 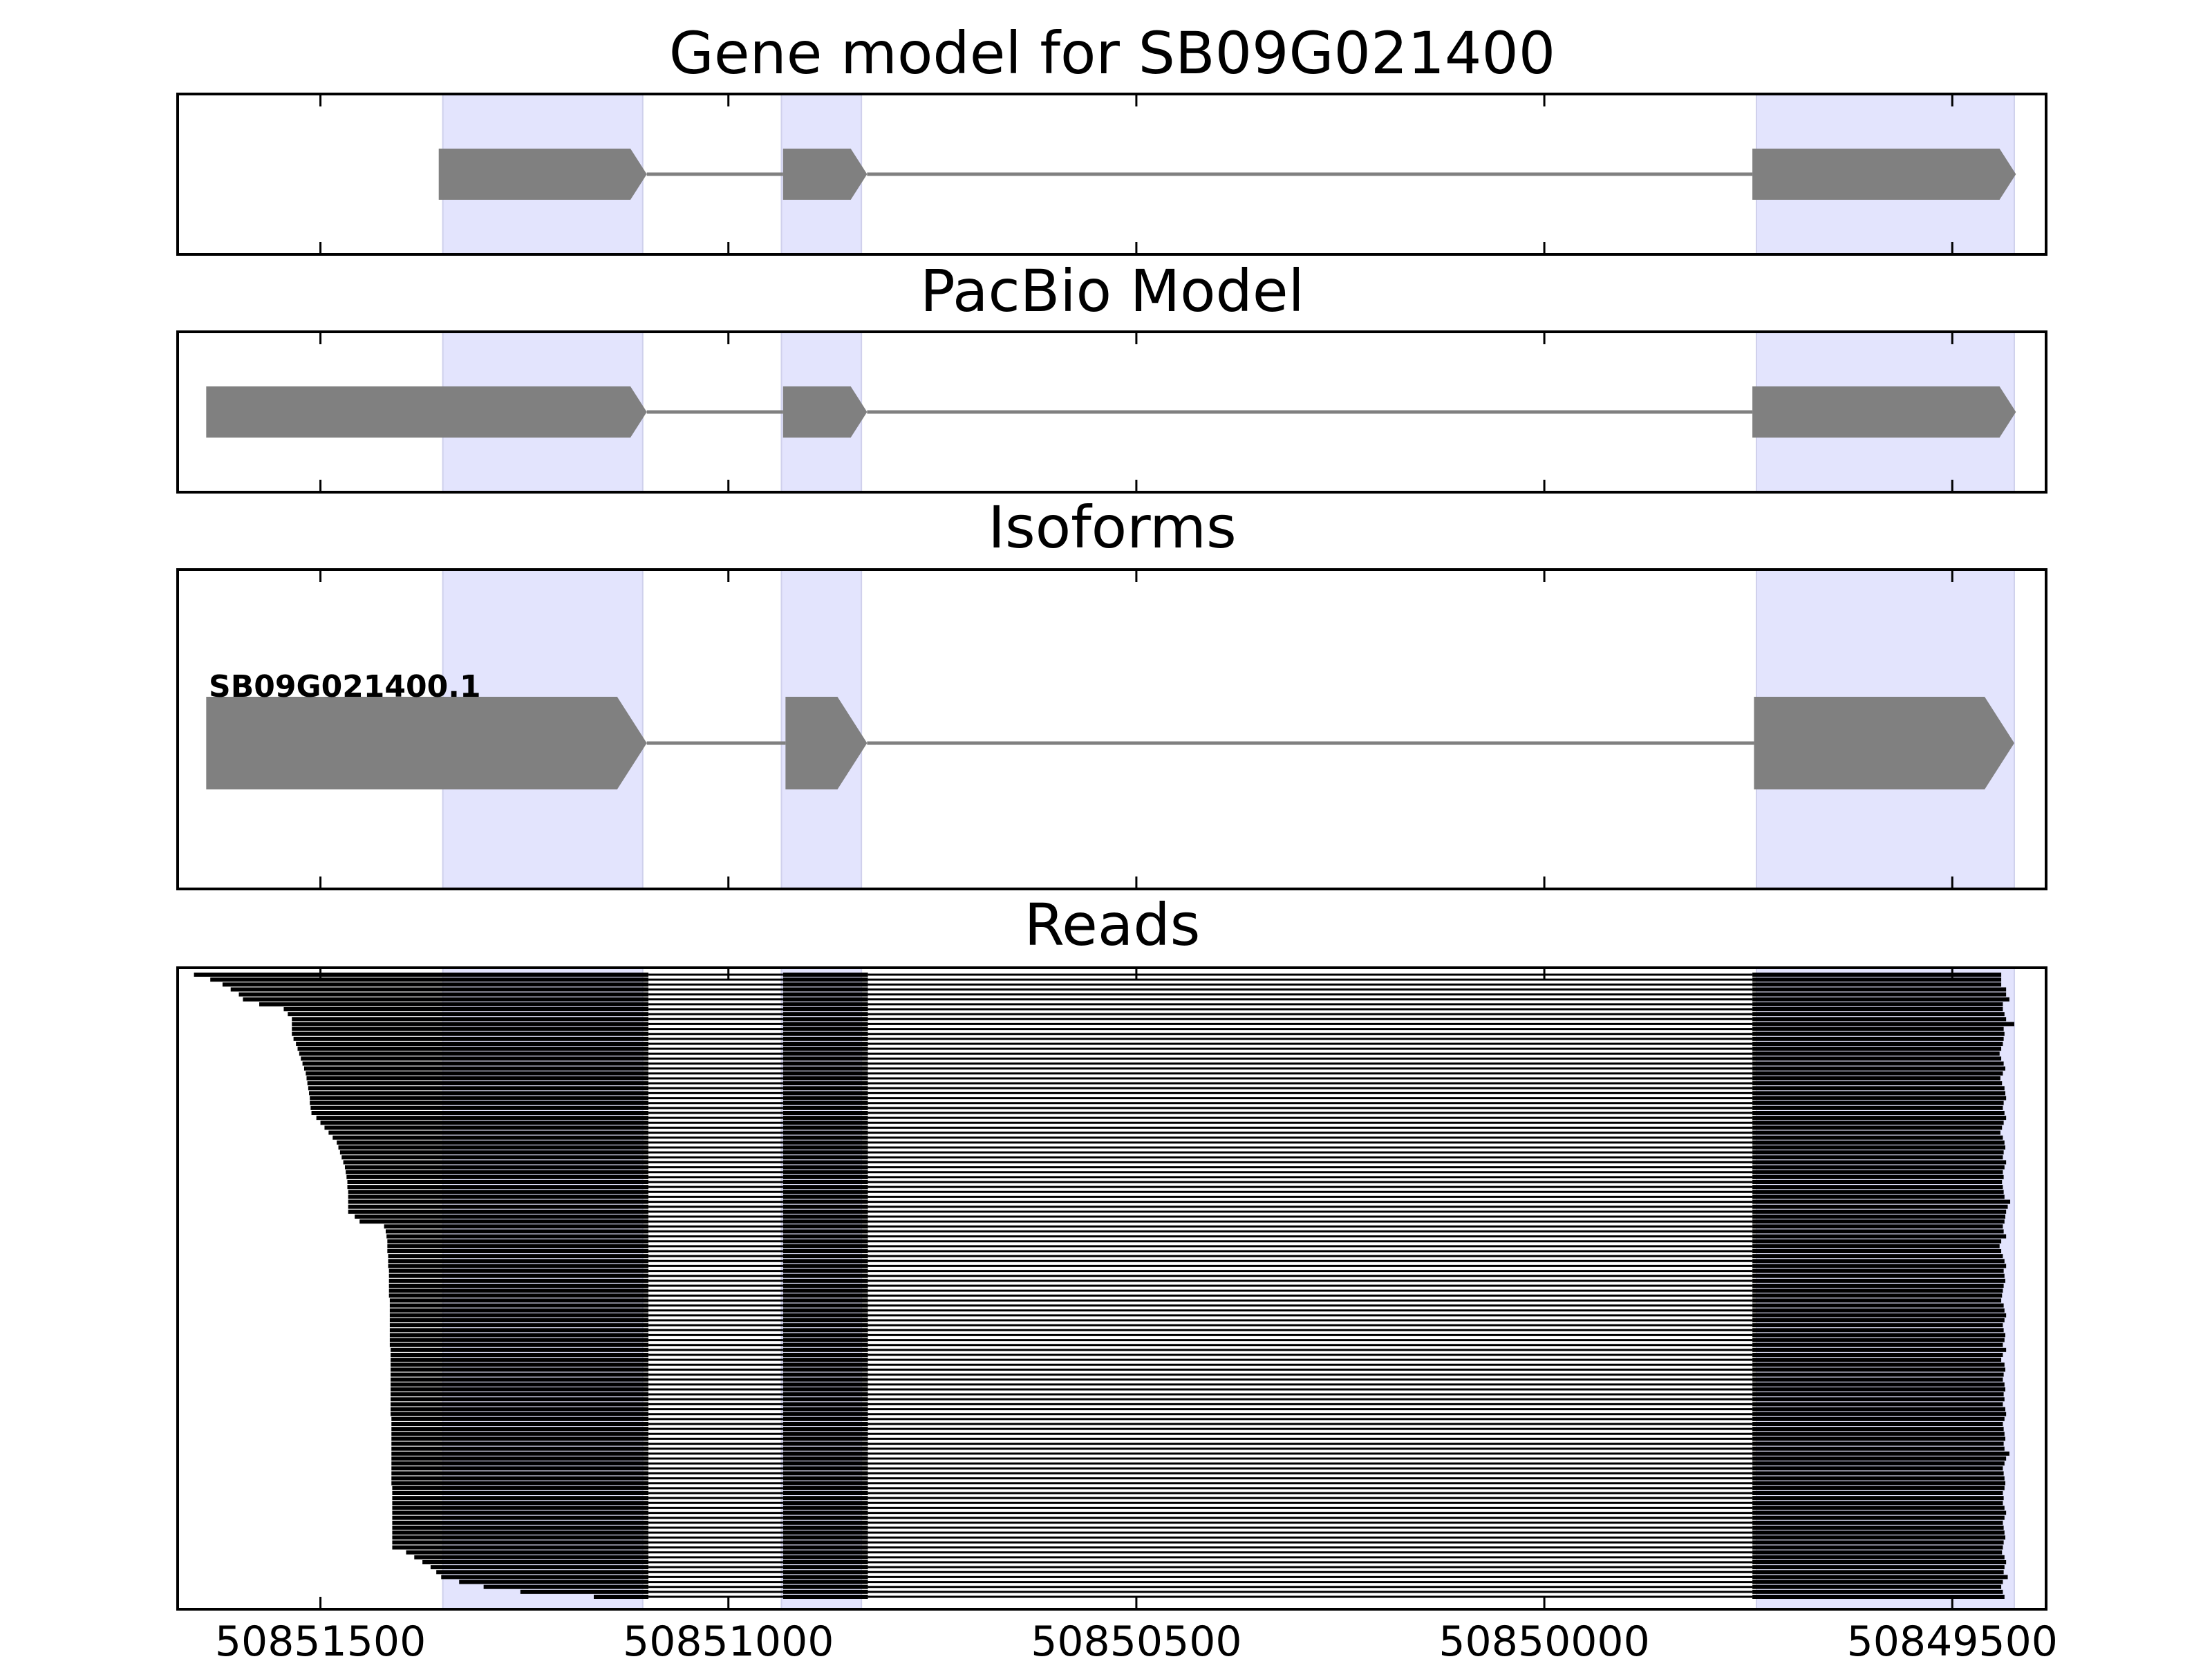 What do you see at coordinates (728, 1638) in the screenshot?
I see `x-tick-label: 50851000` at bounding box center [728, 1638].